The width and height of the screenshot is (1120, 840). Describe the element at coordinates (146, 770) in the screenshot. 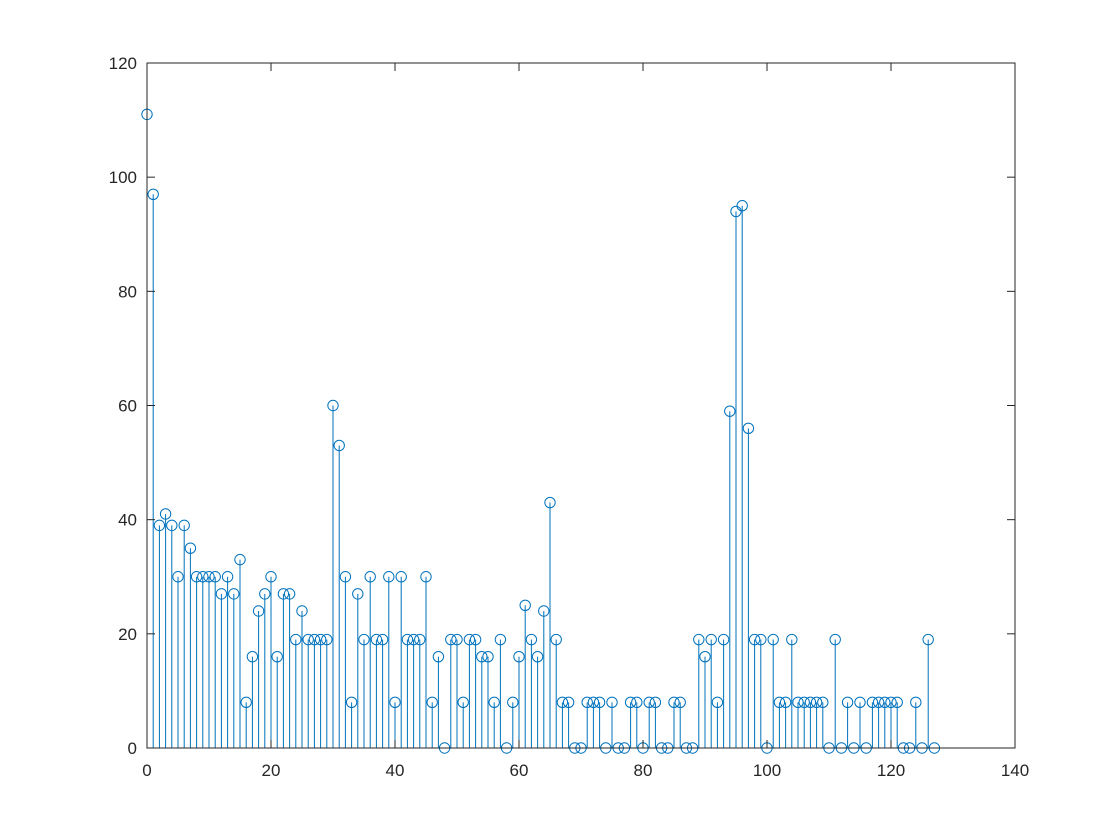

I see `x-tick-label: 0` at that location.